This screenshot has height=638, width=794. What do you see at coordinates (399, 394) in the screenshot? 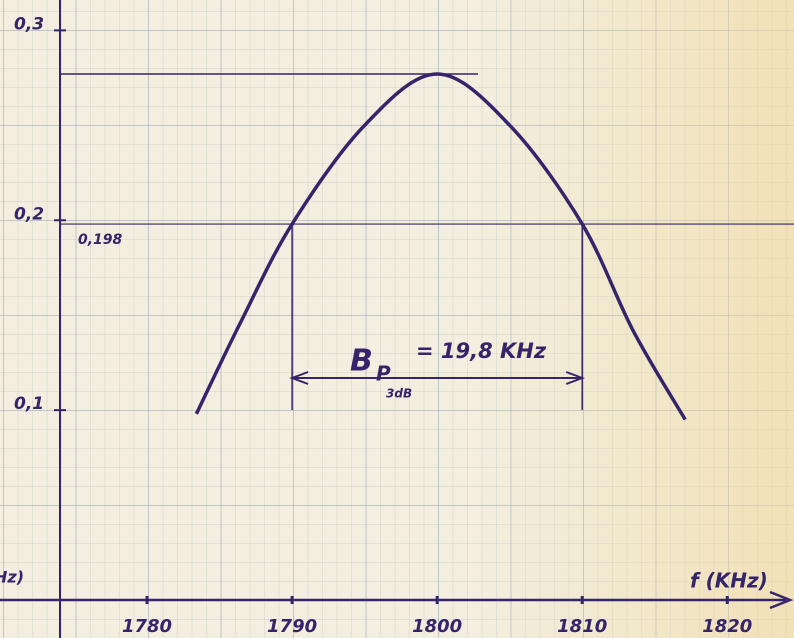
I see `bandwidth-subsub: 3dB` at bounding box center [399, 394].